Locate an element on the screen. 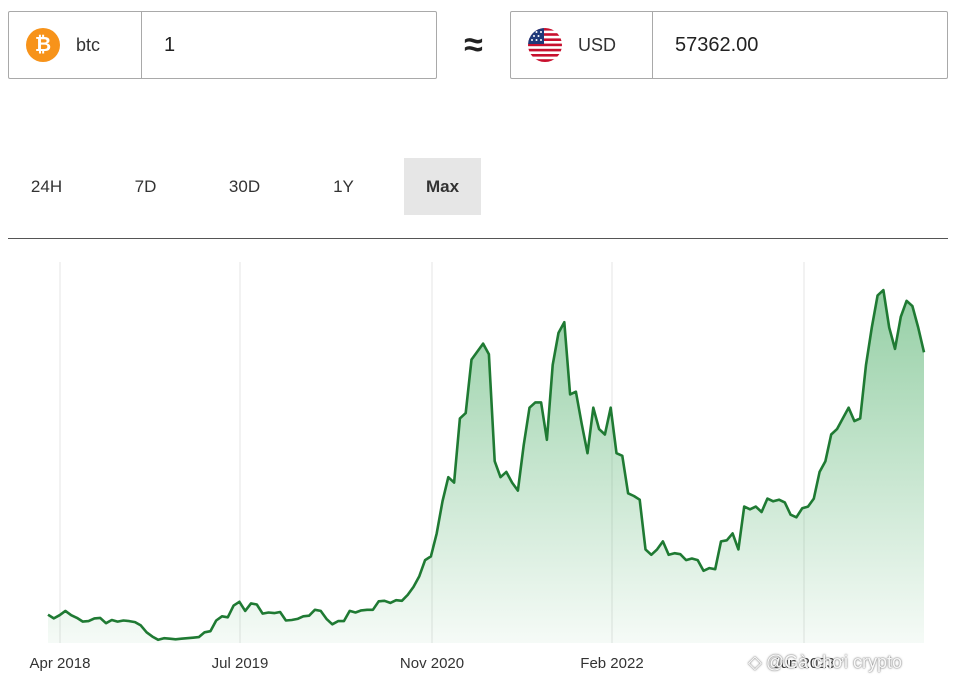  tab-7d: 7D is located at coordinates (145, 186).